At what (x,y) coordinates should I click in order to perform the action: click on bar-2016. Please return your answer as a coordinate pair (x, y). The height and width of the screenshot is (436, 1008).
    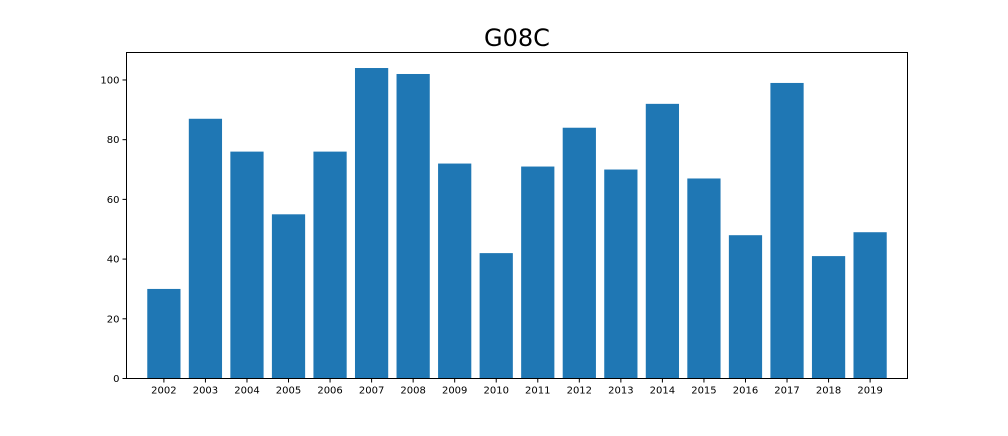
    Looking at the image, I should click on (745, 306).